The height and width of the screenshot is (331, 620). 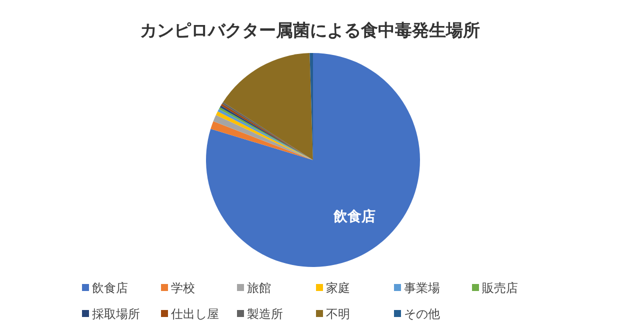 I want to click on legend-label: 旅館, so click(x=259, y=288).